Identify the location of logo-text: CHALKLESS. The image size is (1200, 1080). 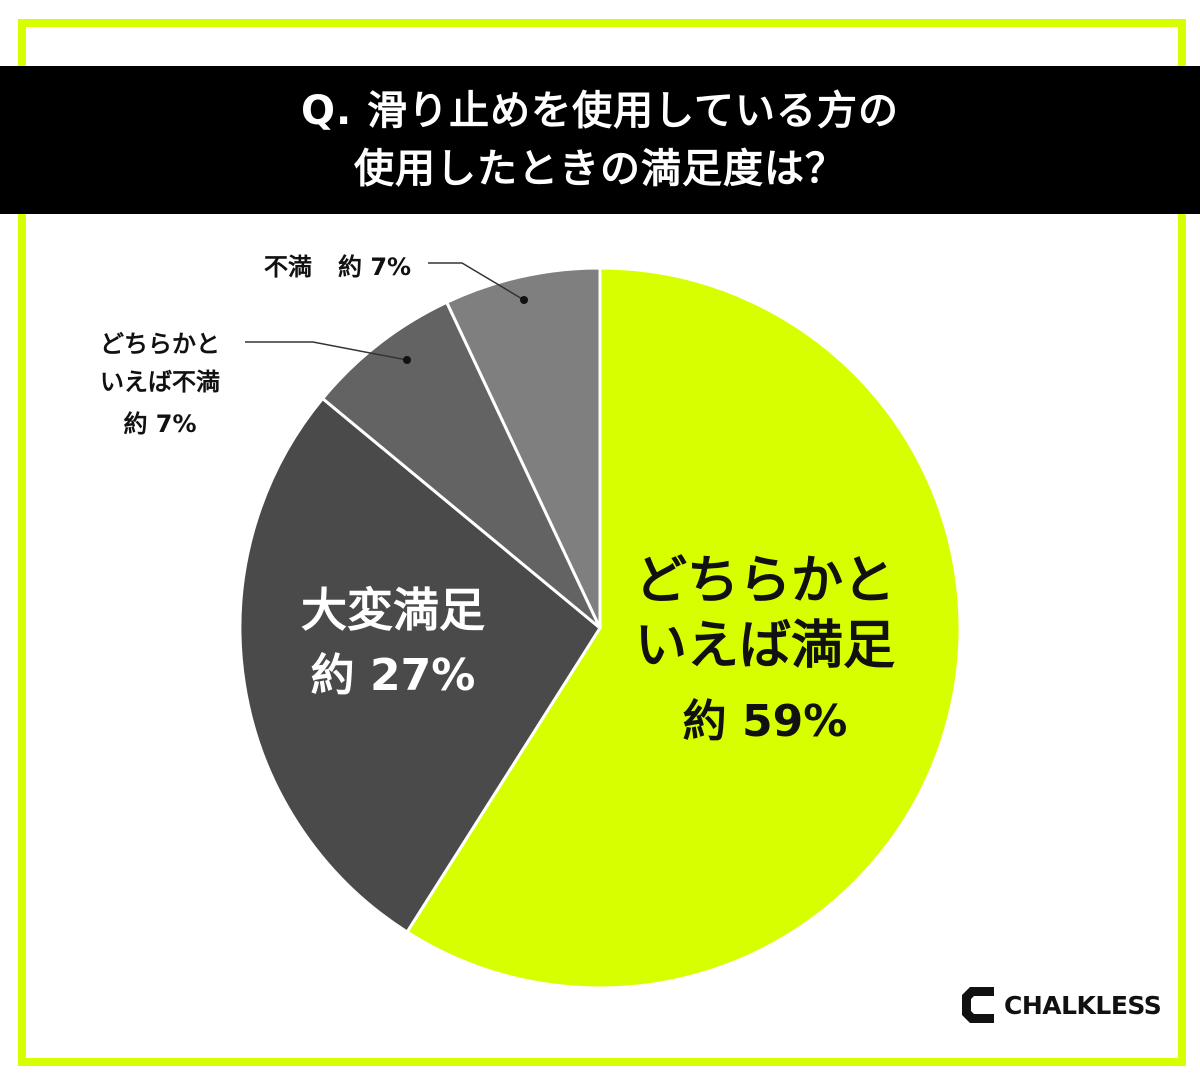
(1083, 1005).